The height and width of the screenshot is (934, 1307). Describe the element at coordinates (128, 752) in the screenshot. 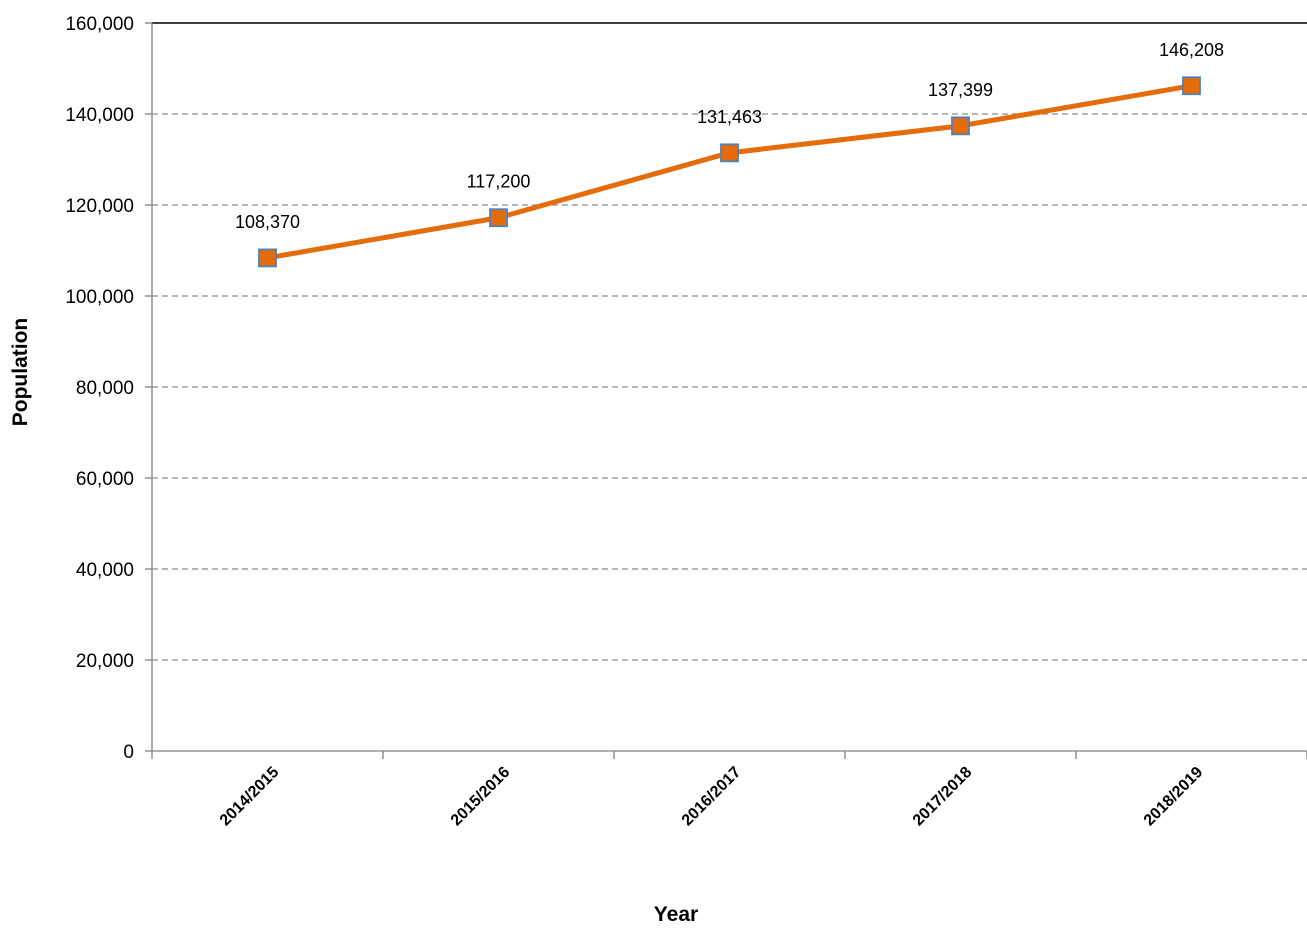

I see `y-tick-label: 0` at that location.